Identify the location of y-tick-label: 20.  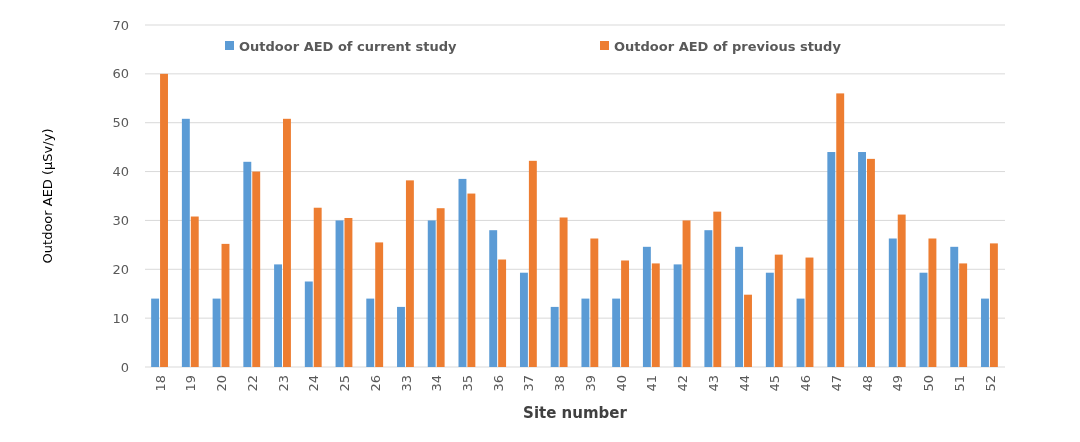
(120, 269).